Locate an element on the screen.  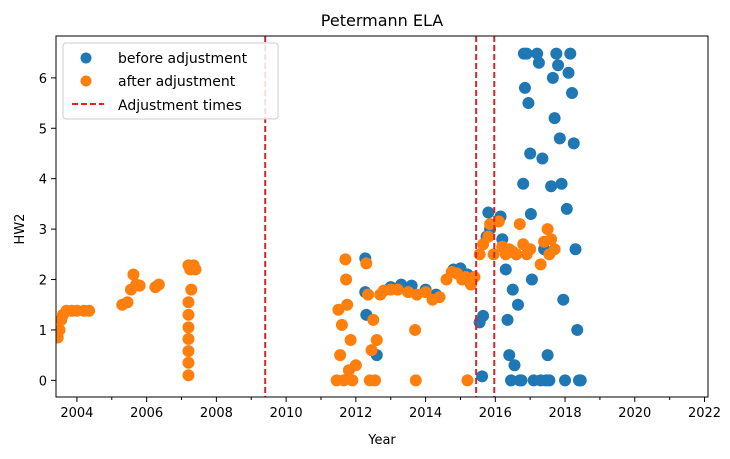
legend-label-after-adjustment: after adjustment is located at coordinates (177, 82).